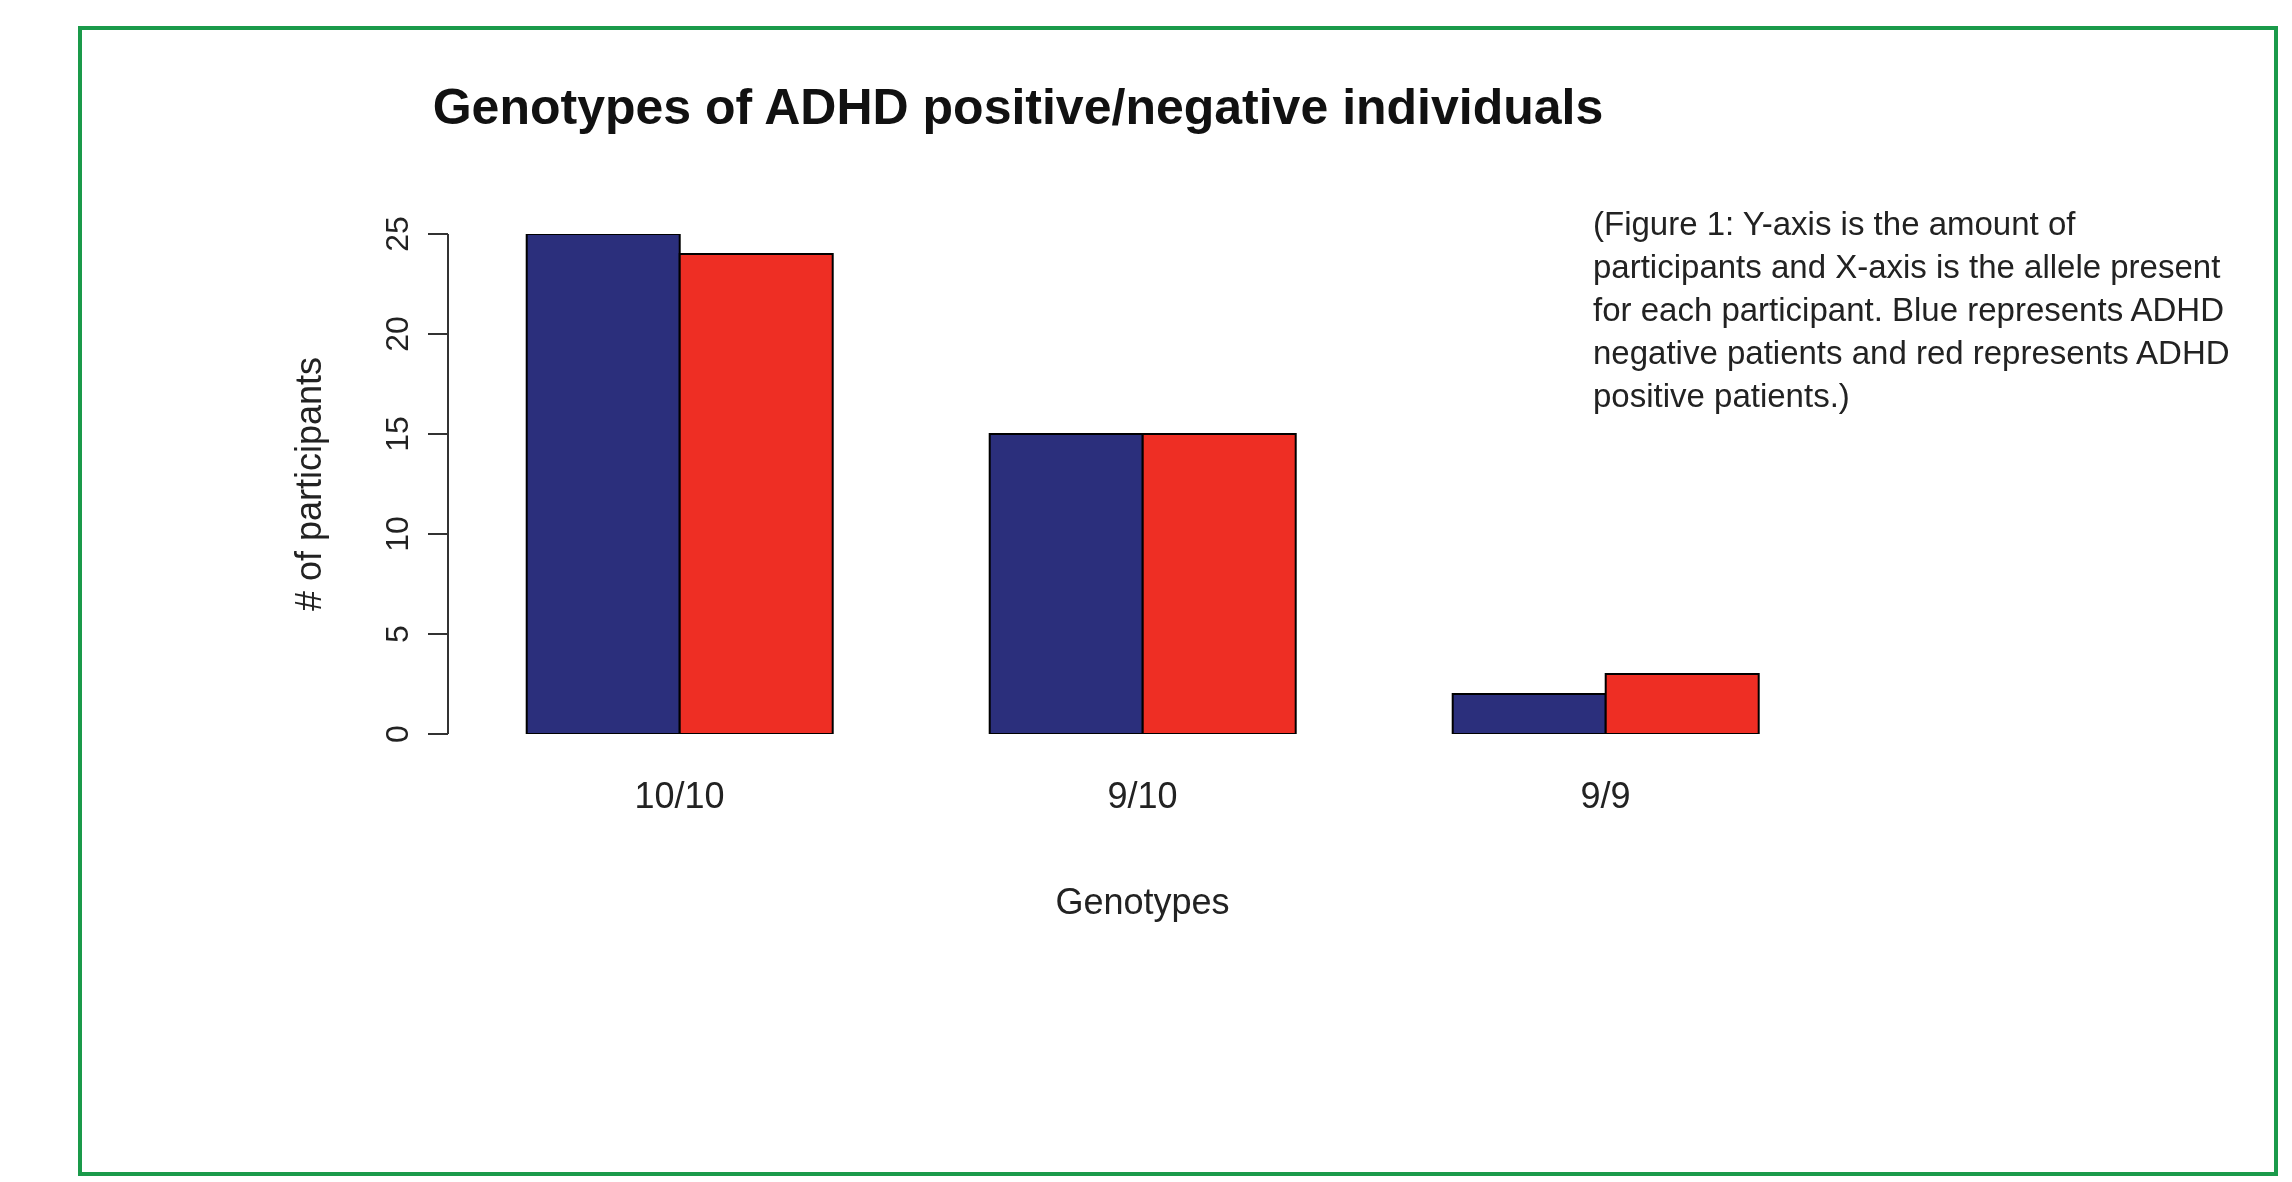  What do you see at coordinates (308, 484) in the screenshot?
I see `y-axis-title: # of participants` at bounding box center [308, 484].